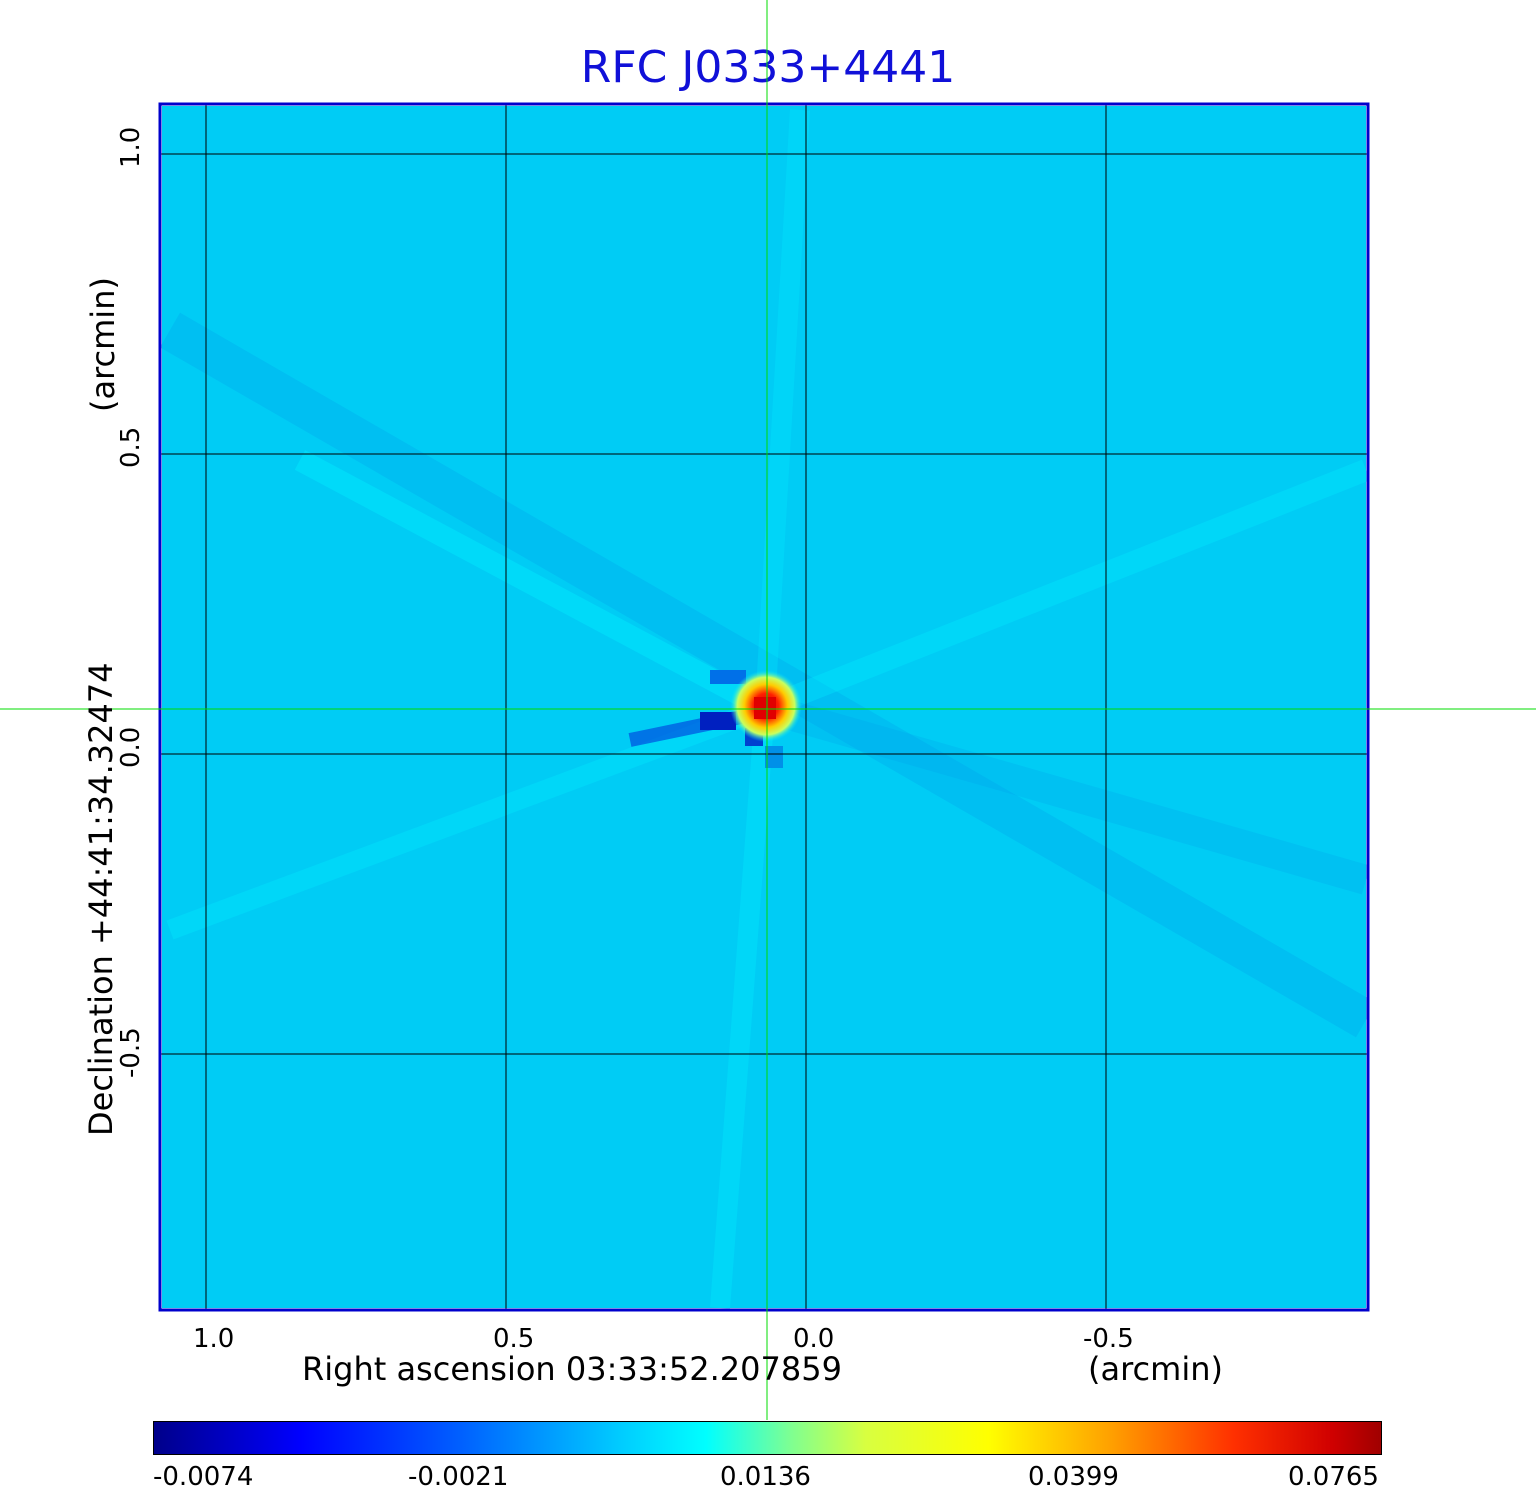  Describe the element at coordinates (214, 1339) in the screenshot. I see `x-tick-label: 1.0` at that location.